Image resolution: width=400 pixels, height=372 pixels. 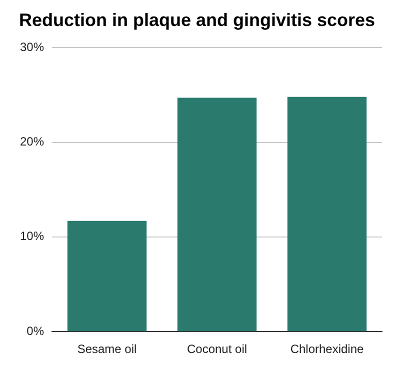 What do you see at coordinates (197, 20) in the screenshot?
I see `chart-title: Reduction in plaque and gingivitis scores` at bounding box center [197, 20].